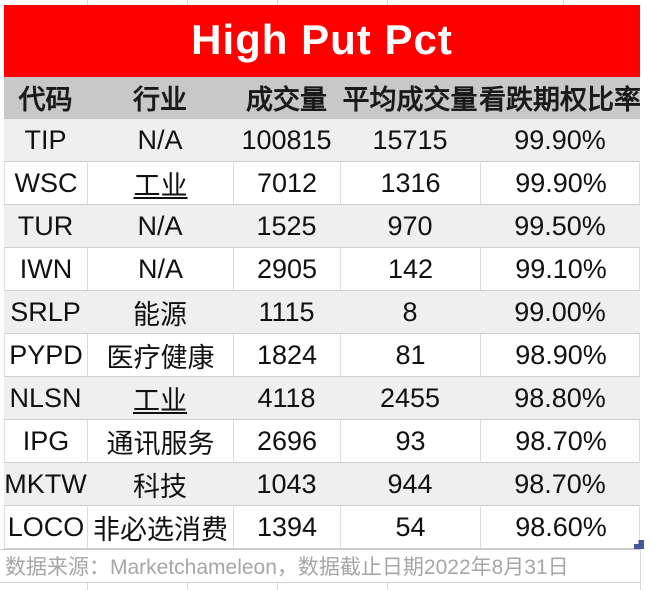  I want to click on cell-avg-volume: 8, so click(410, 311).